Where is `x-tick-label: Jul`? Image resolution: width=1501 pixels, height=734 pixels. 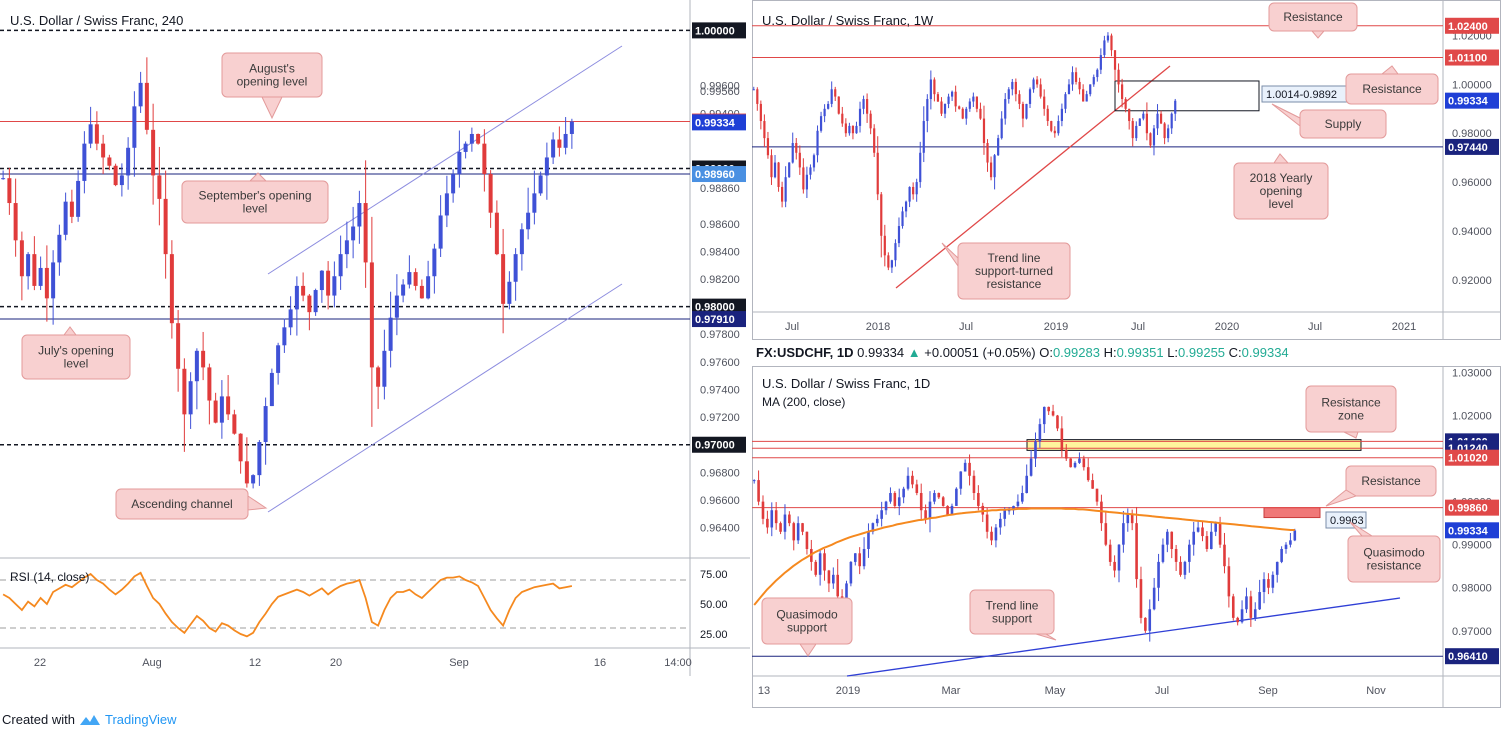 x-tick-label: Jul is located at coordinates (1138, 327).